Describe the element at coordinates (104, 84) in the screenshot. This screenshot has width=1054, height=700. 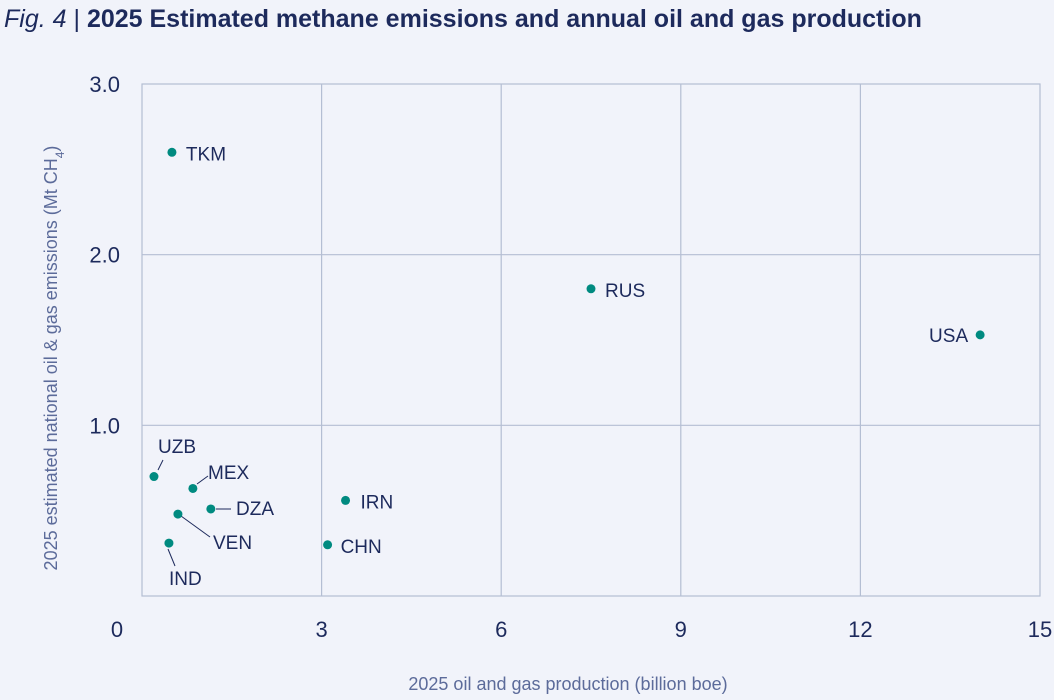
I see `y-tick-label: 3.0` at that location.